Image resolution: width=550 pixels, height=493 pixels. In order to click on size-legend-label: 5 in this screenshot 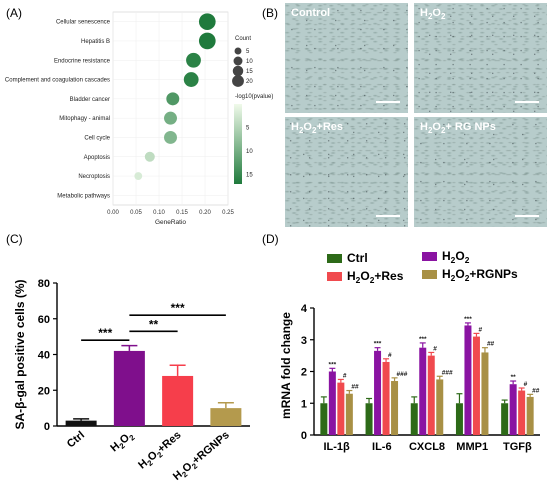, I will do `click(248, 52)`.